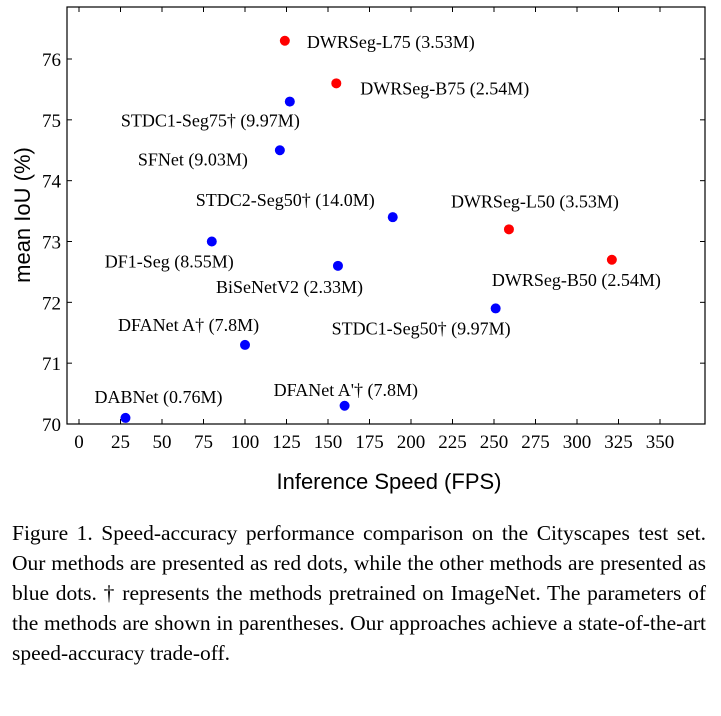 The width and height of the screenshot is (721, 716). What do you see at coordinates (210, 121) in the screenshot?
I see `point-label: STDC1-Seg75† (9.97M)` at bounding box center [210, 121].